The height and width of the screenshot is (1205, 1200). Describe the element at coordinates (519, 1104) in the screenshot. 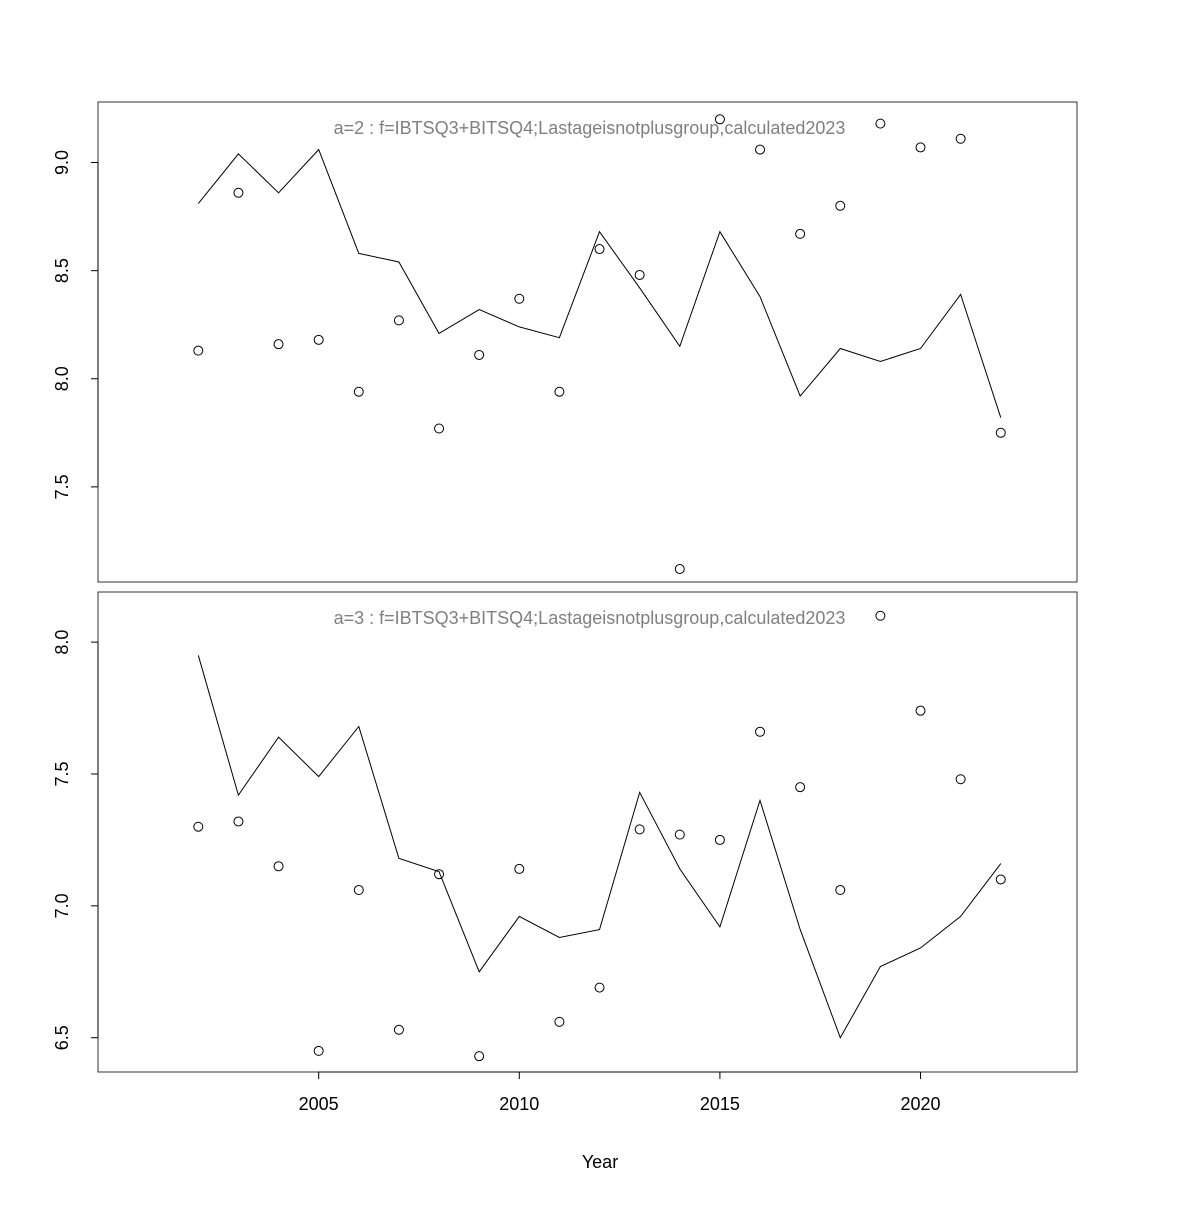

I see `x-tick-label: 2010` at that location.